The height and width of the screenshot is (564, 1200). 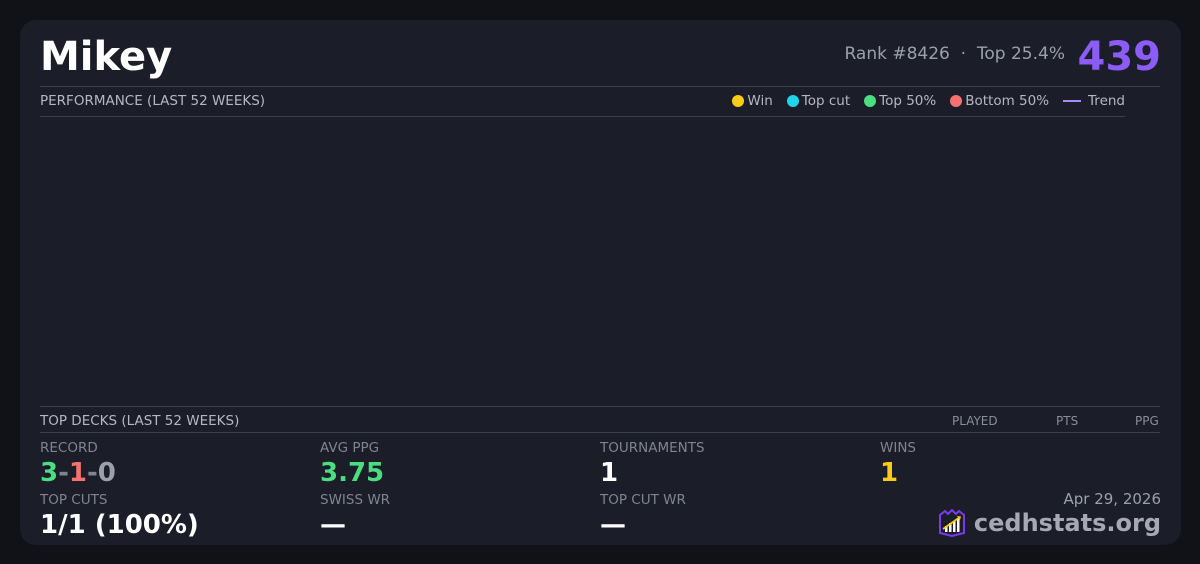 I want to click on top-cut-wr-value: —, so click(x=613, y=525).